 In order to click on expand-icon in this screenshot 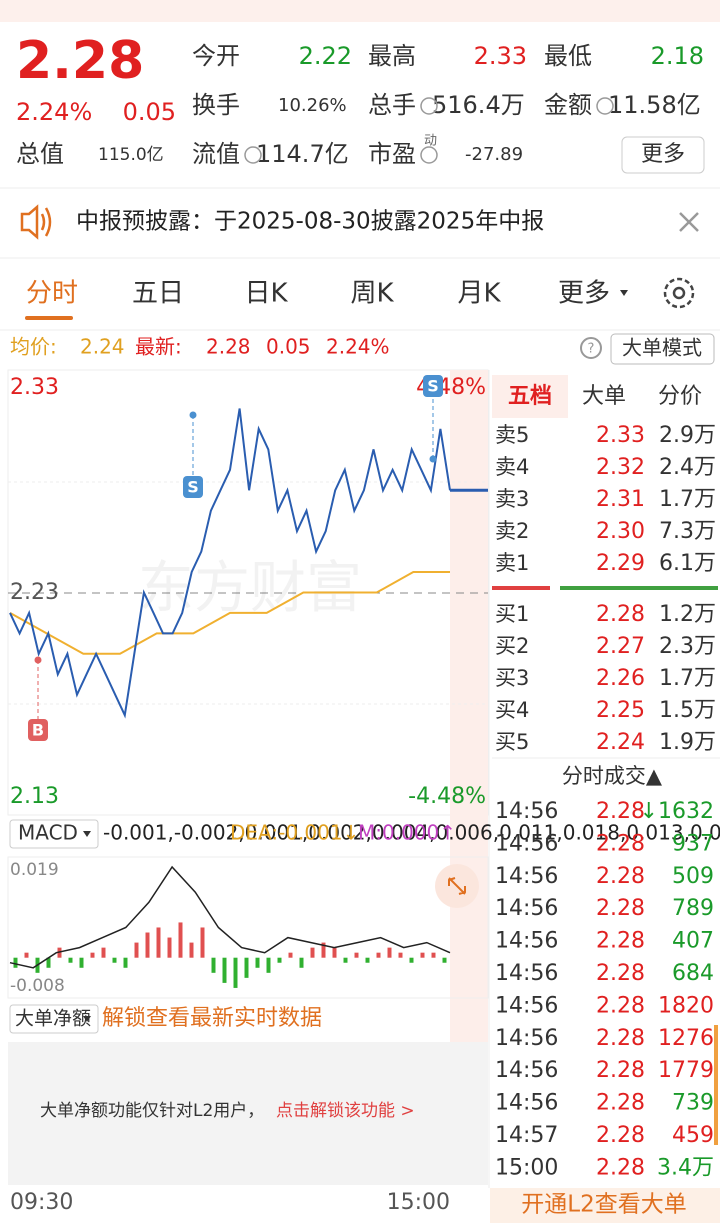, I will do `click(457, 886)`.